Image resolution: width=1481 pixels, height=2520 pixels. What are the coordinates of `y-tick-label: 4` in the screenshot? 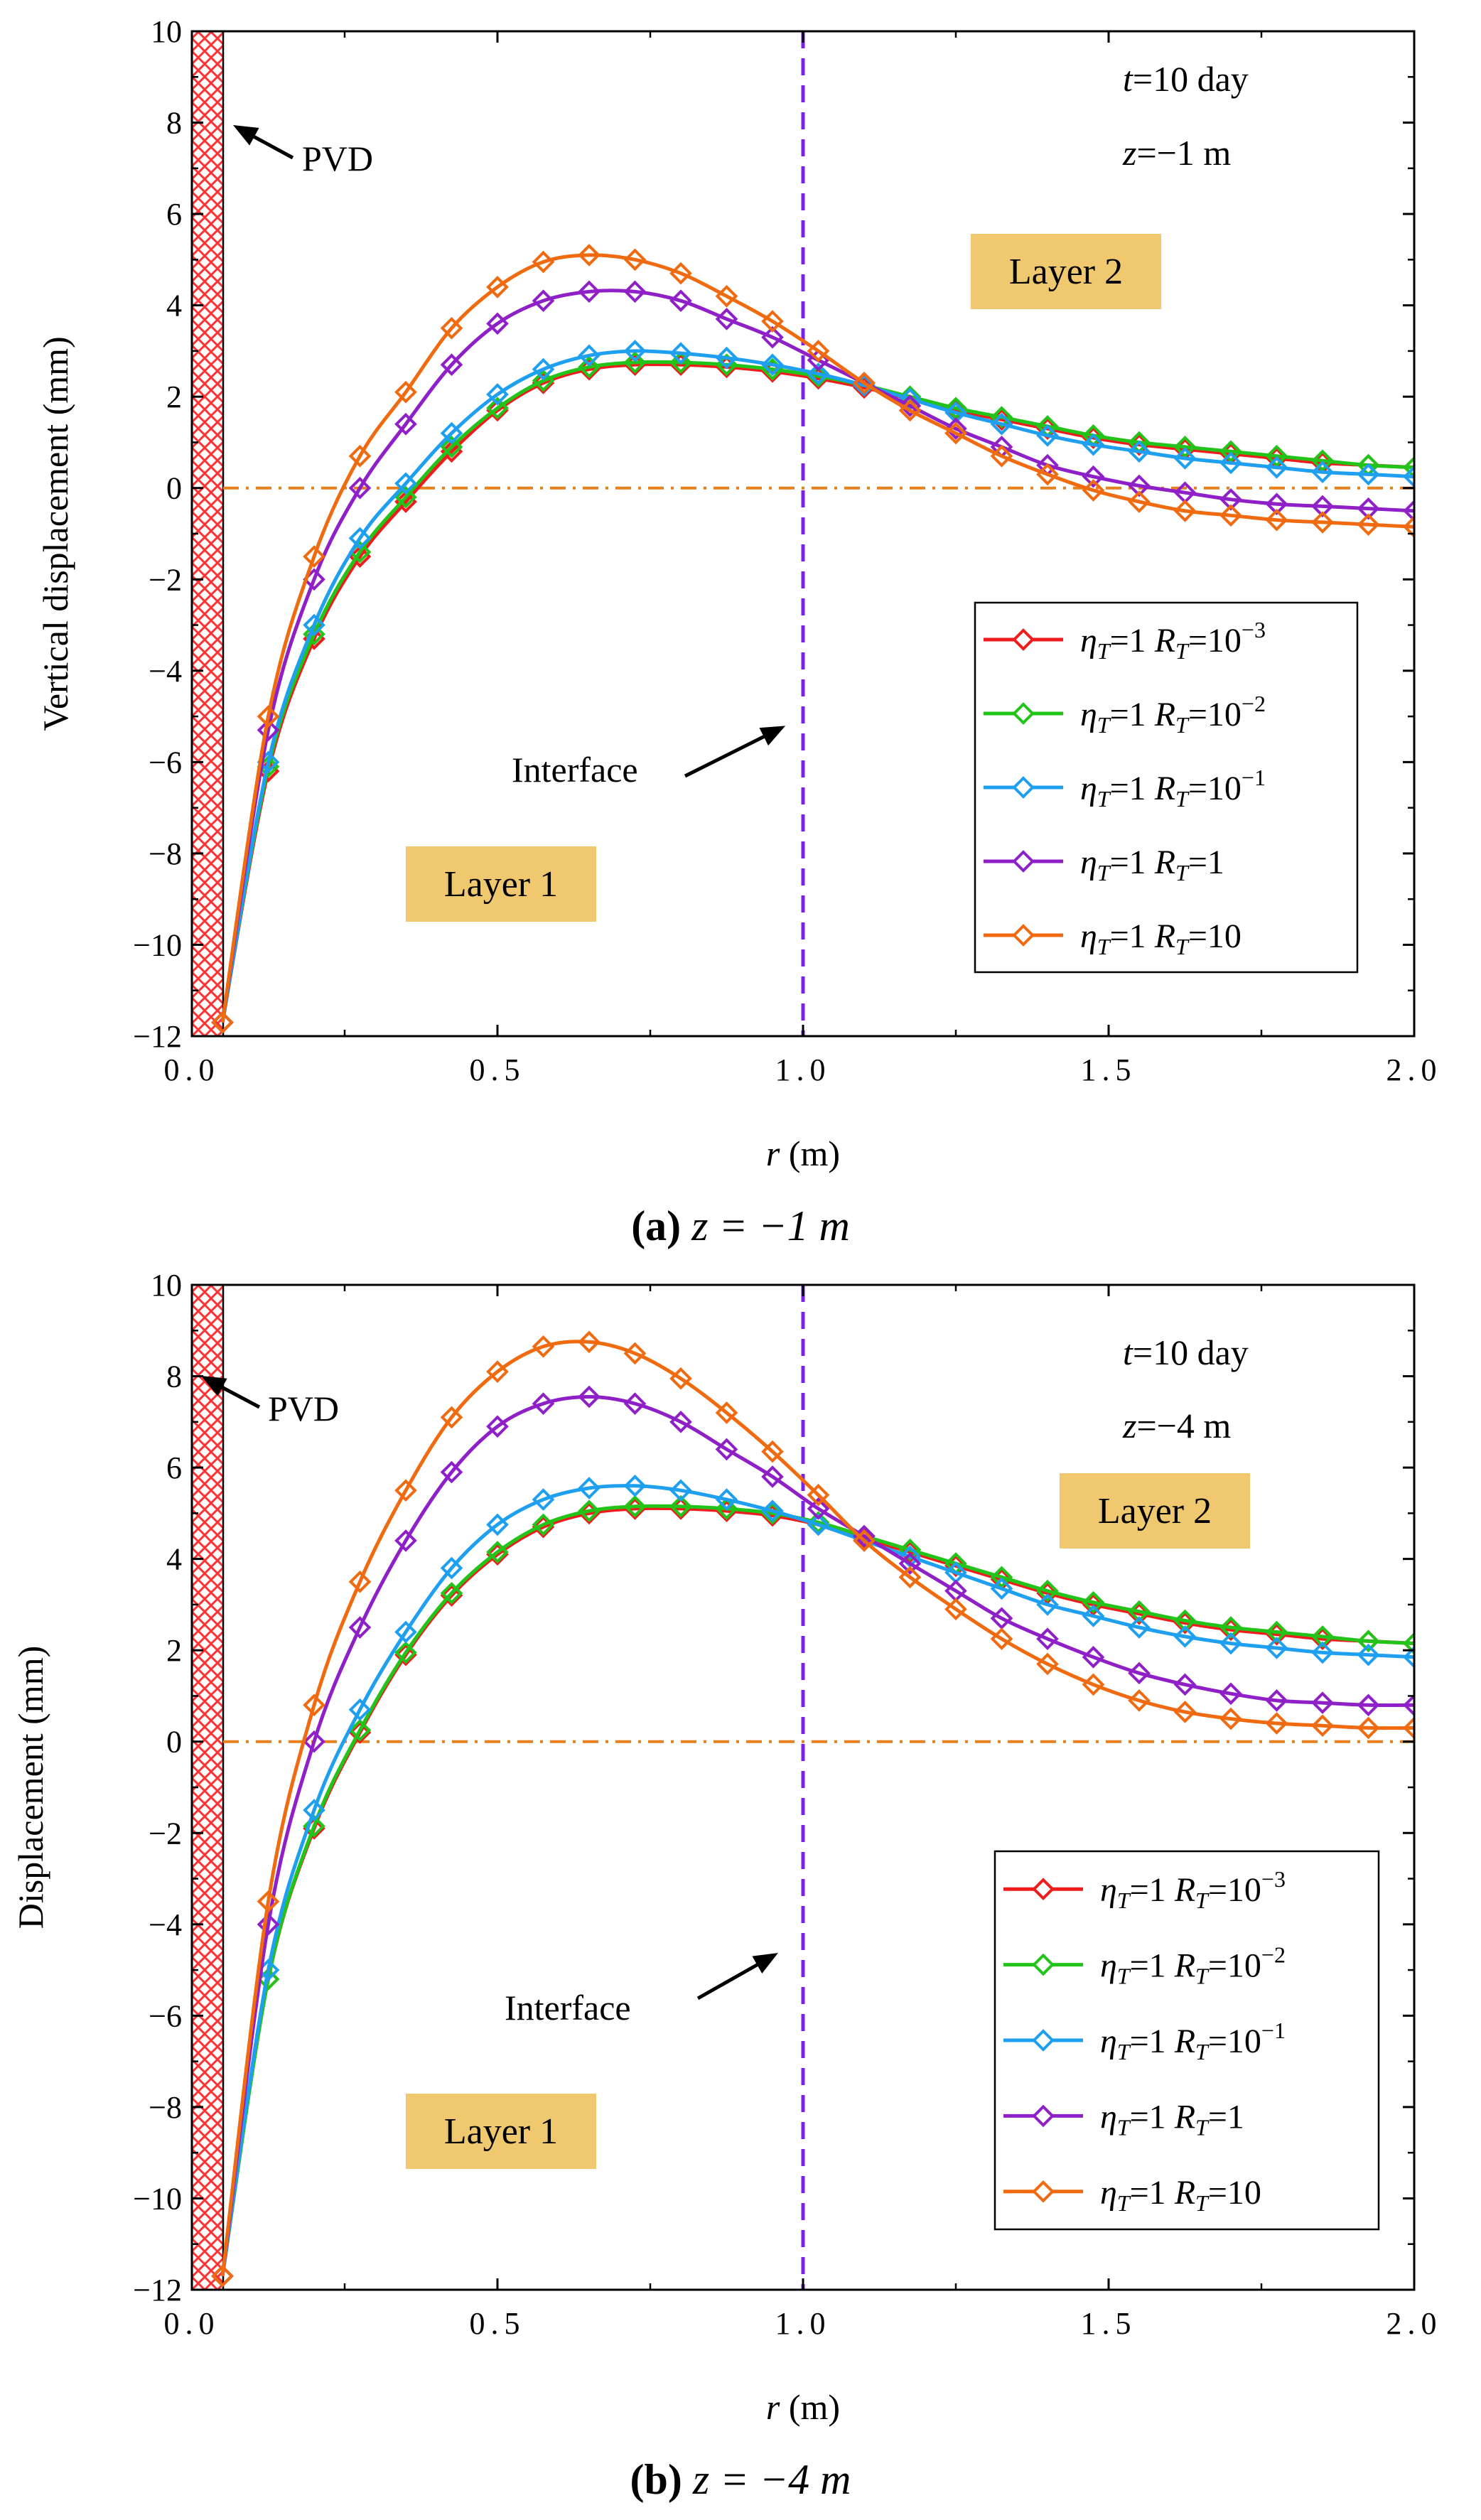 It's located at (174, 1559).